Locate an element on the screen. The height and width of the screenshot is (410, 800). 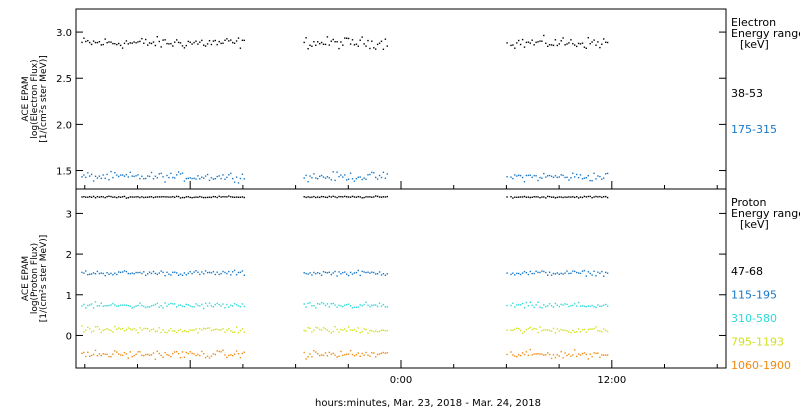
x-tick-label: 0:00 is located at coordinates (401, 380).